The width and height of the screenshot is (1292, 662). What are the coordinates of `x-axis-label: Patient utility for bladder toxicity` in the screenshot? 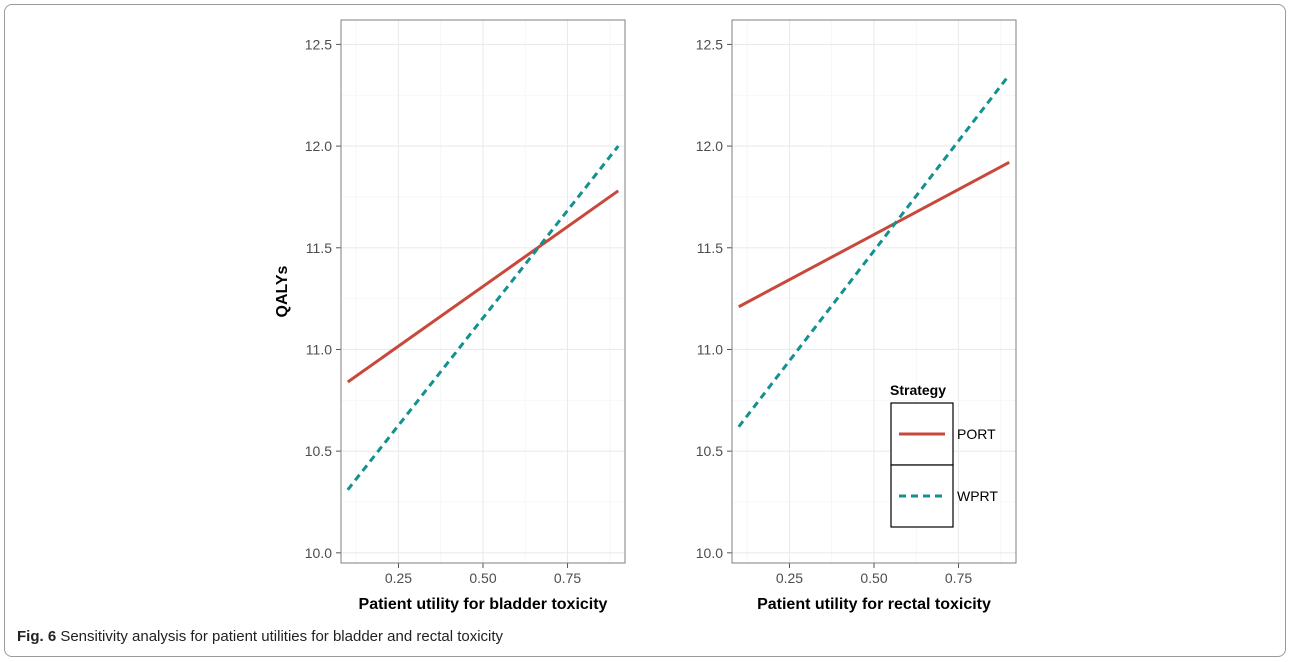 It's located at (483, 604).